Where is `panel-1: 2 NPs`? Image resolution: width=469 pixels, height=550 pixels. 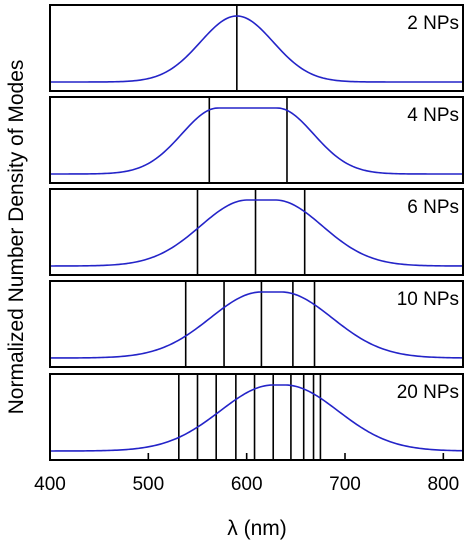 panel-1: 2 NPs is located at coordinates (256, 48).